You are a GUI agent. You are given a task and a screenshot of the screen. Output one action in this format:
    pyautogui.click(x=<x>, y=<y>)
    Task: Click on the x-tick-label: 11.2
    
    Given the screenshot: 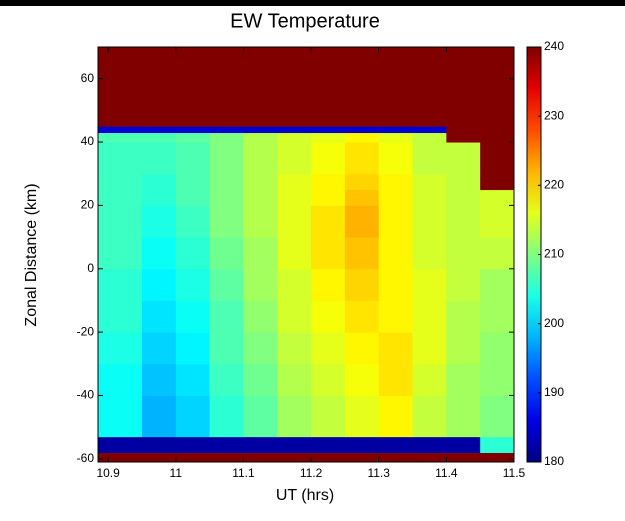 What is the action you would take?
    pyautogui.click(x=311, y=473)
    